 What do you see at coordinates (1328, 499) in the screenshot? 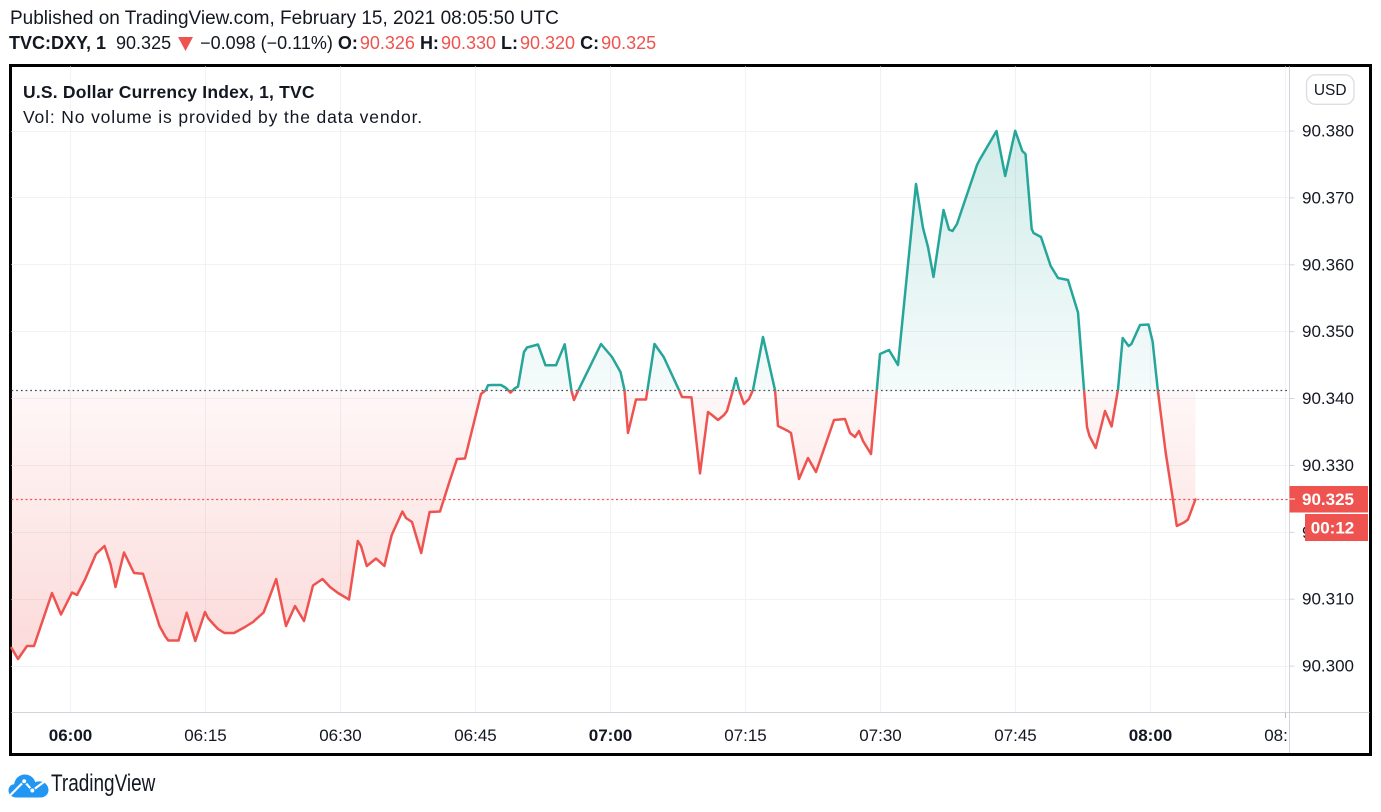
I see `svg-text: 90.325` at bounding box center [1328, 499].